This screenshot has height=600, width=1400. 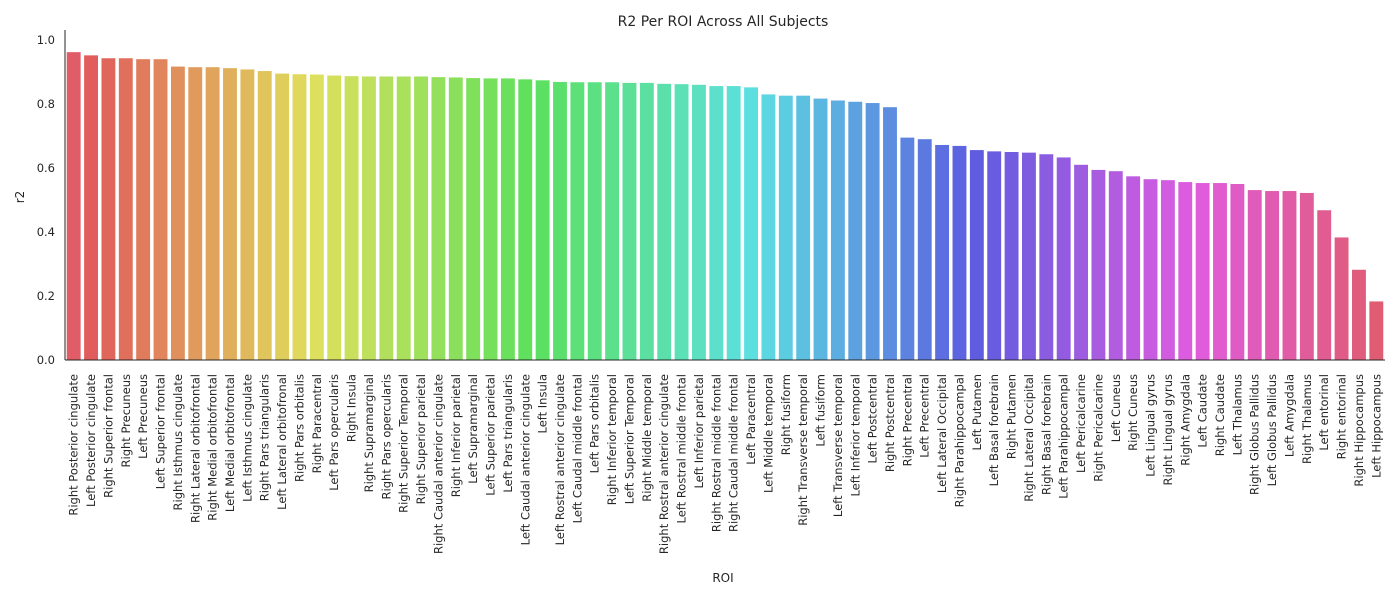 What do you see at coordinates (1272, 430) in the screenshot?
I see `x-tick-label: Left Globus Pallidus` at bounding box center [1272, 430].